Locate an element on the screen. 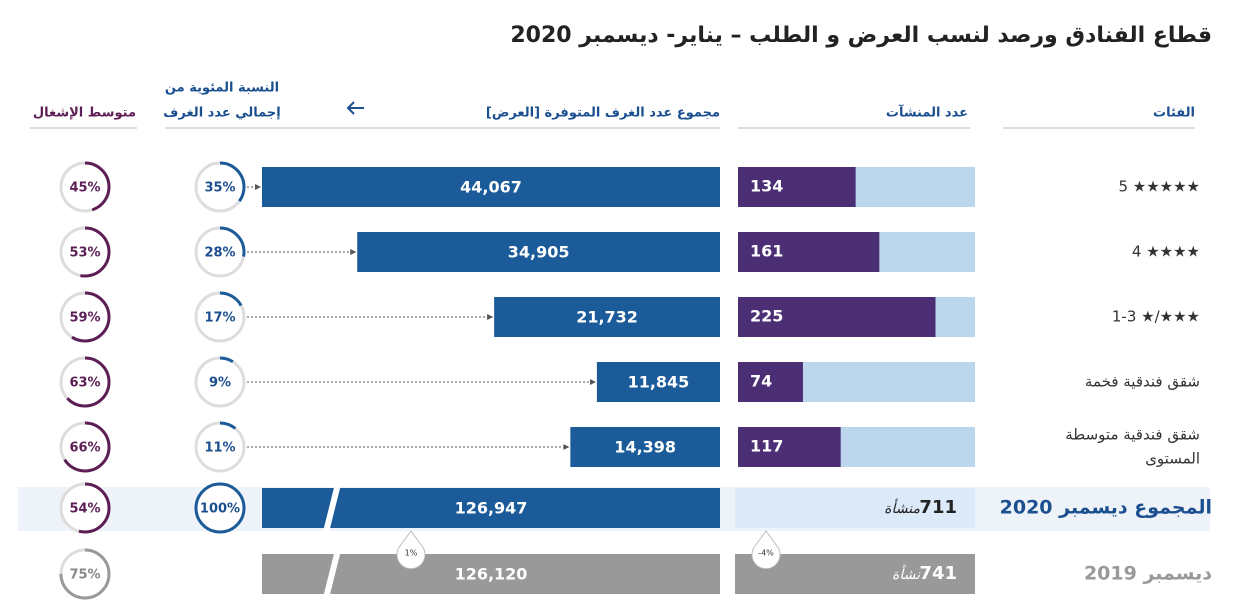 The image size is (1246, 616). rooms-label: 14,398 is located at coordinates (645, 447).